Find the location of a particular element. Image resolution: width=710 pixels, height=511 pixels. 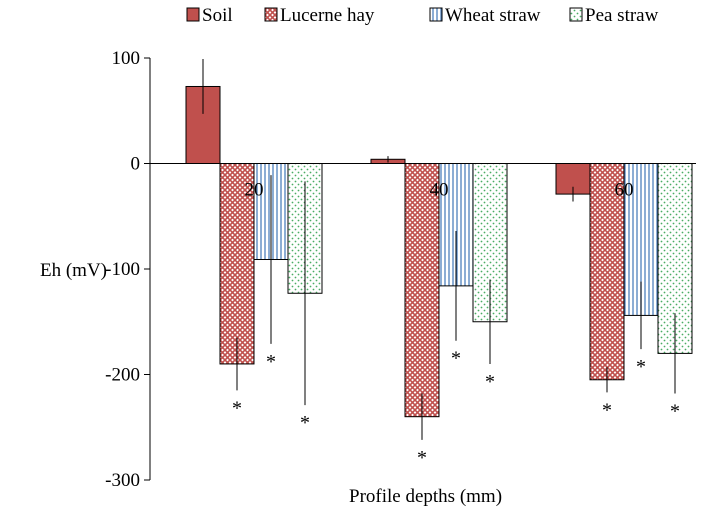

legend-swatch-soil is located at coordinates (193, 14).